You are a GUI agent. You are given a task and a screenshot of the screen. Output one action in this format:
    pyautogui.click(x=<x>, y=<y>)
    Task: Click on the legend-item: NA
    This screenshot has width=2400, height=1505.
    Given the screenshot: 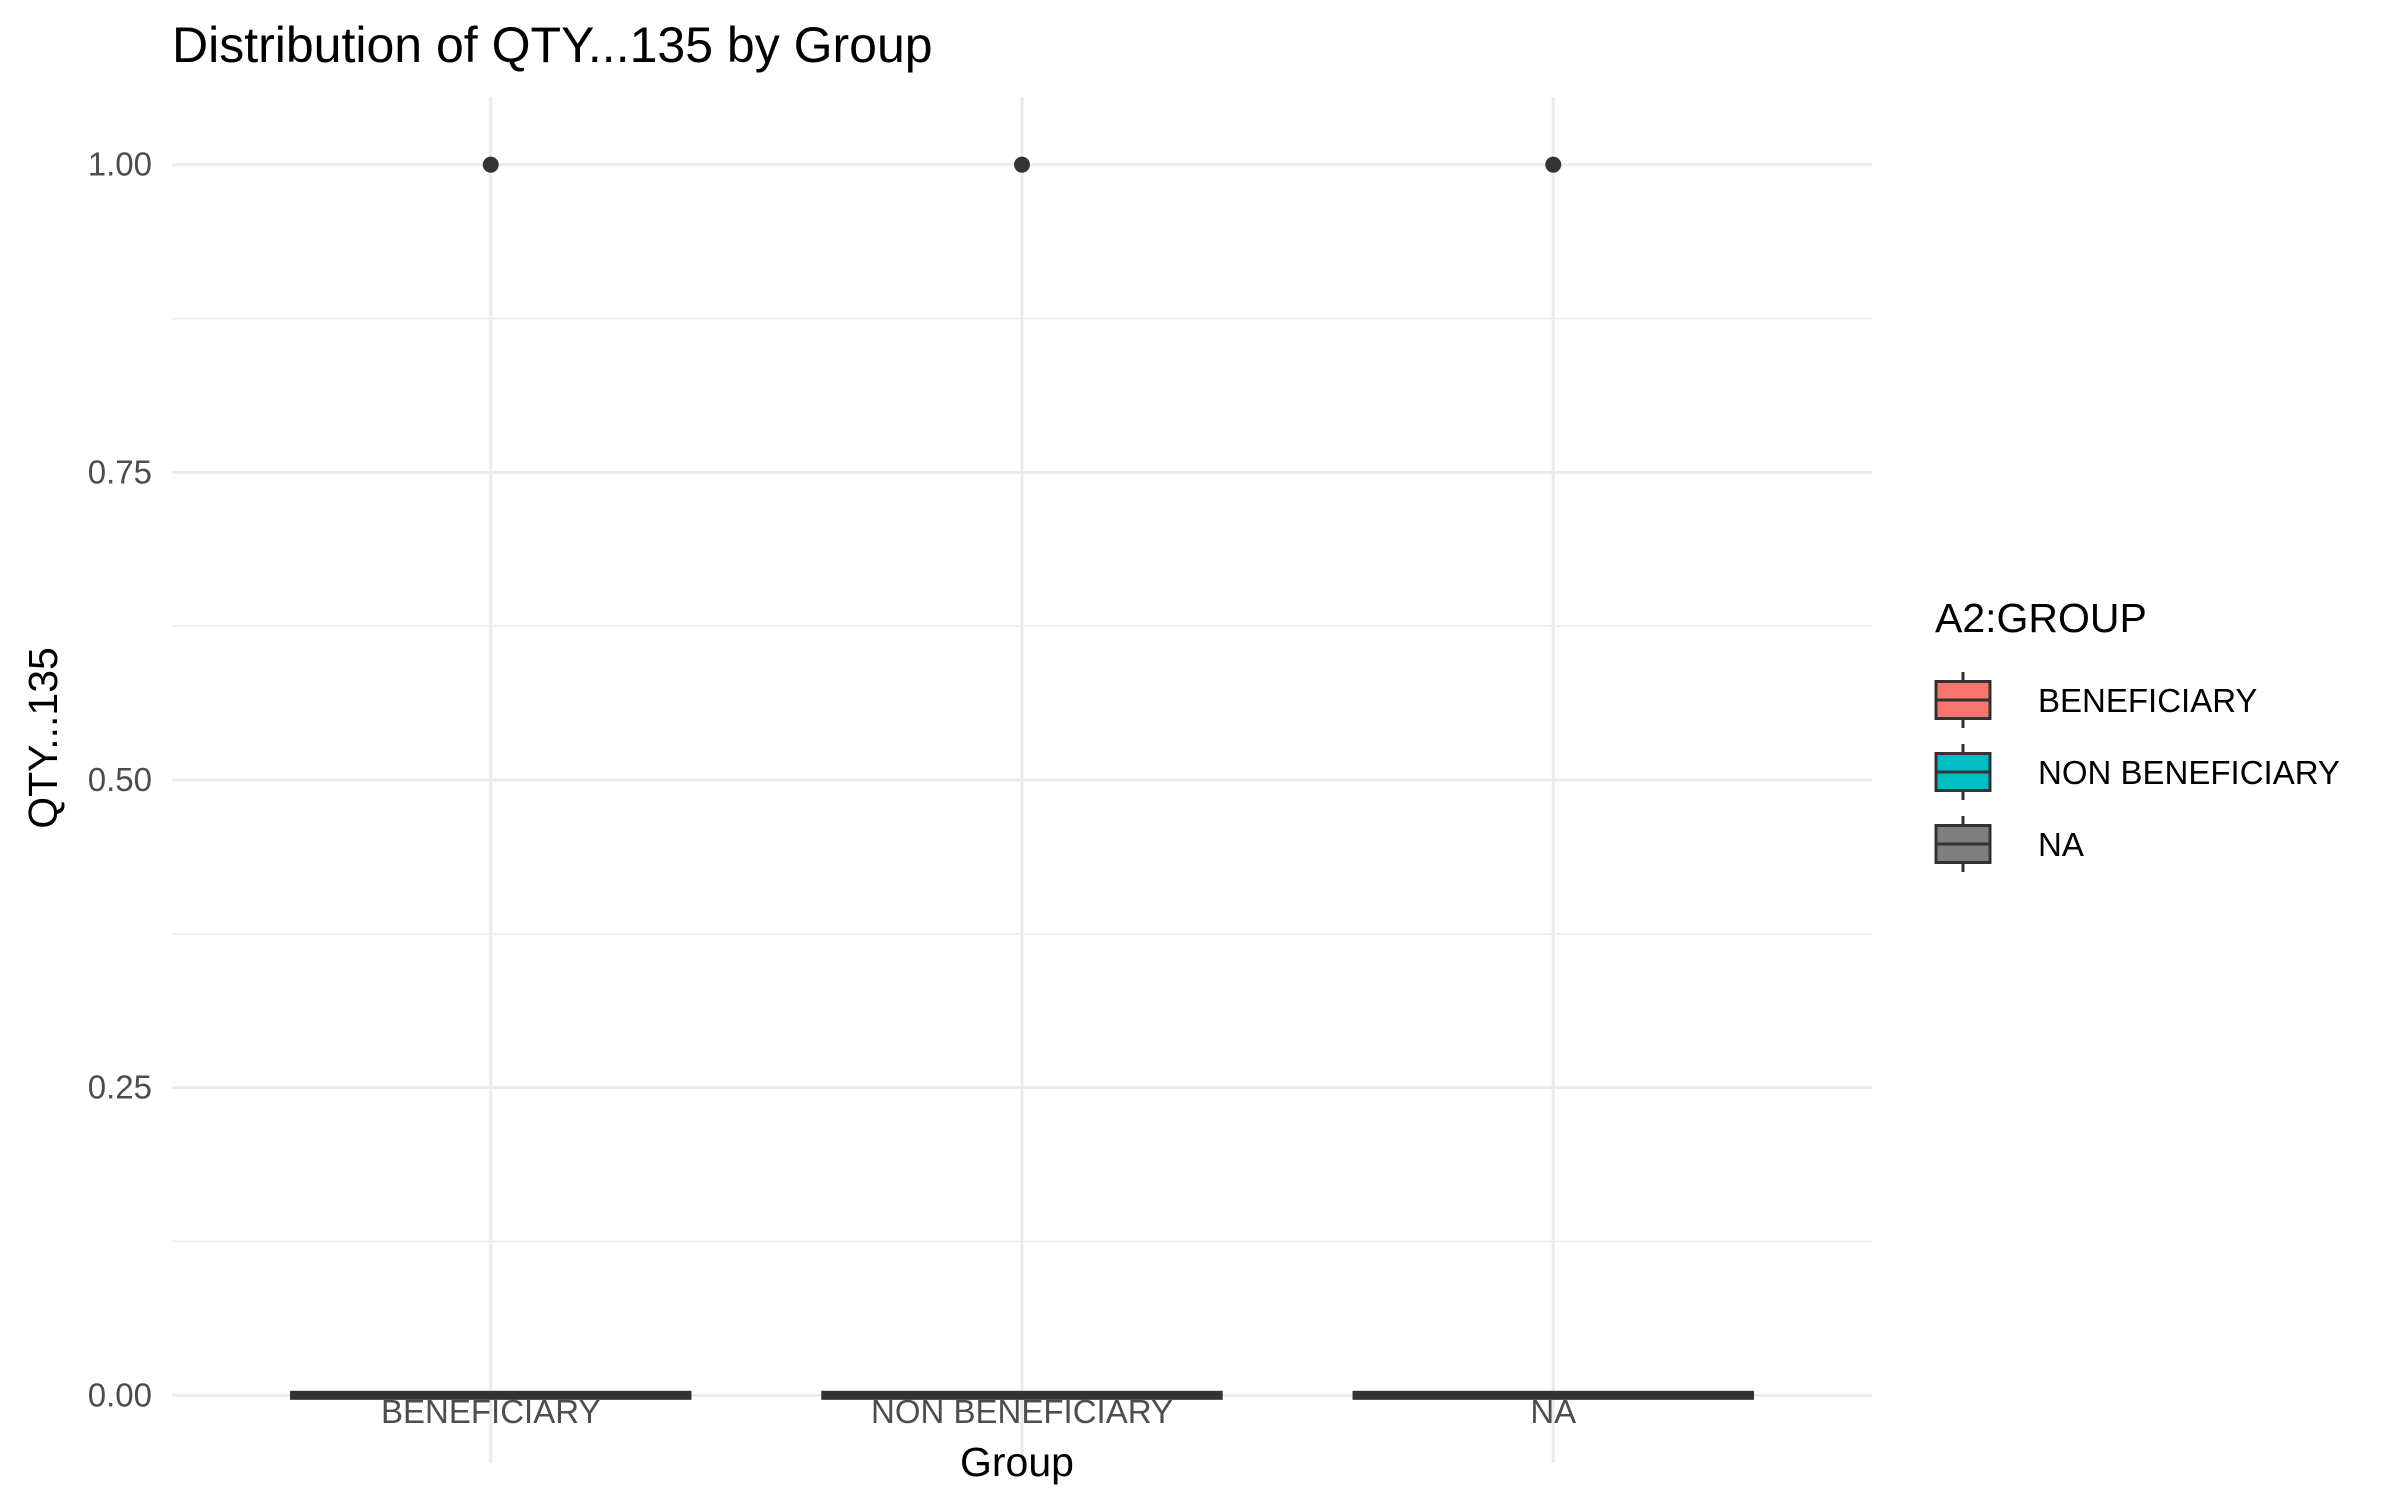 What is the action you would take?
    pyautogui.click(x=2009, y=844)
    